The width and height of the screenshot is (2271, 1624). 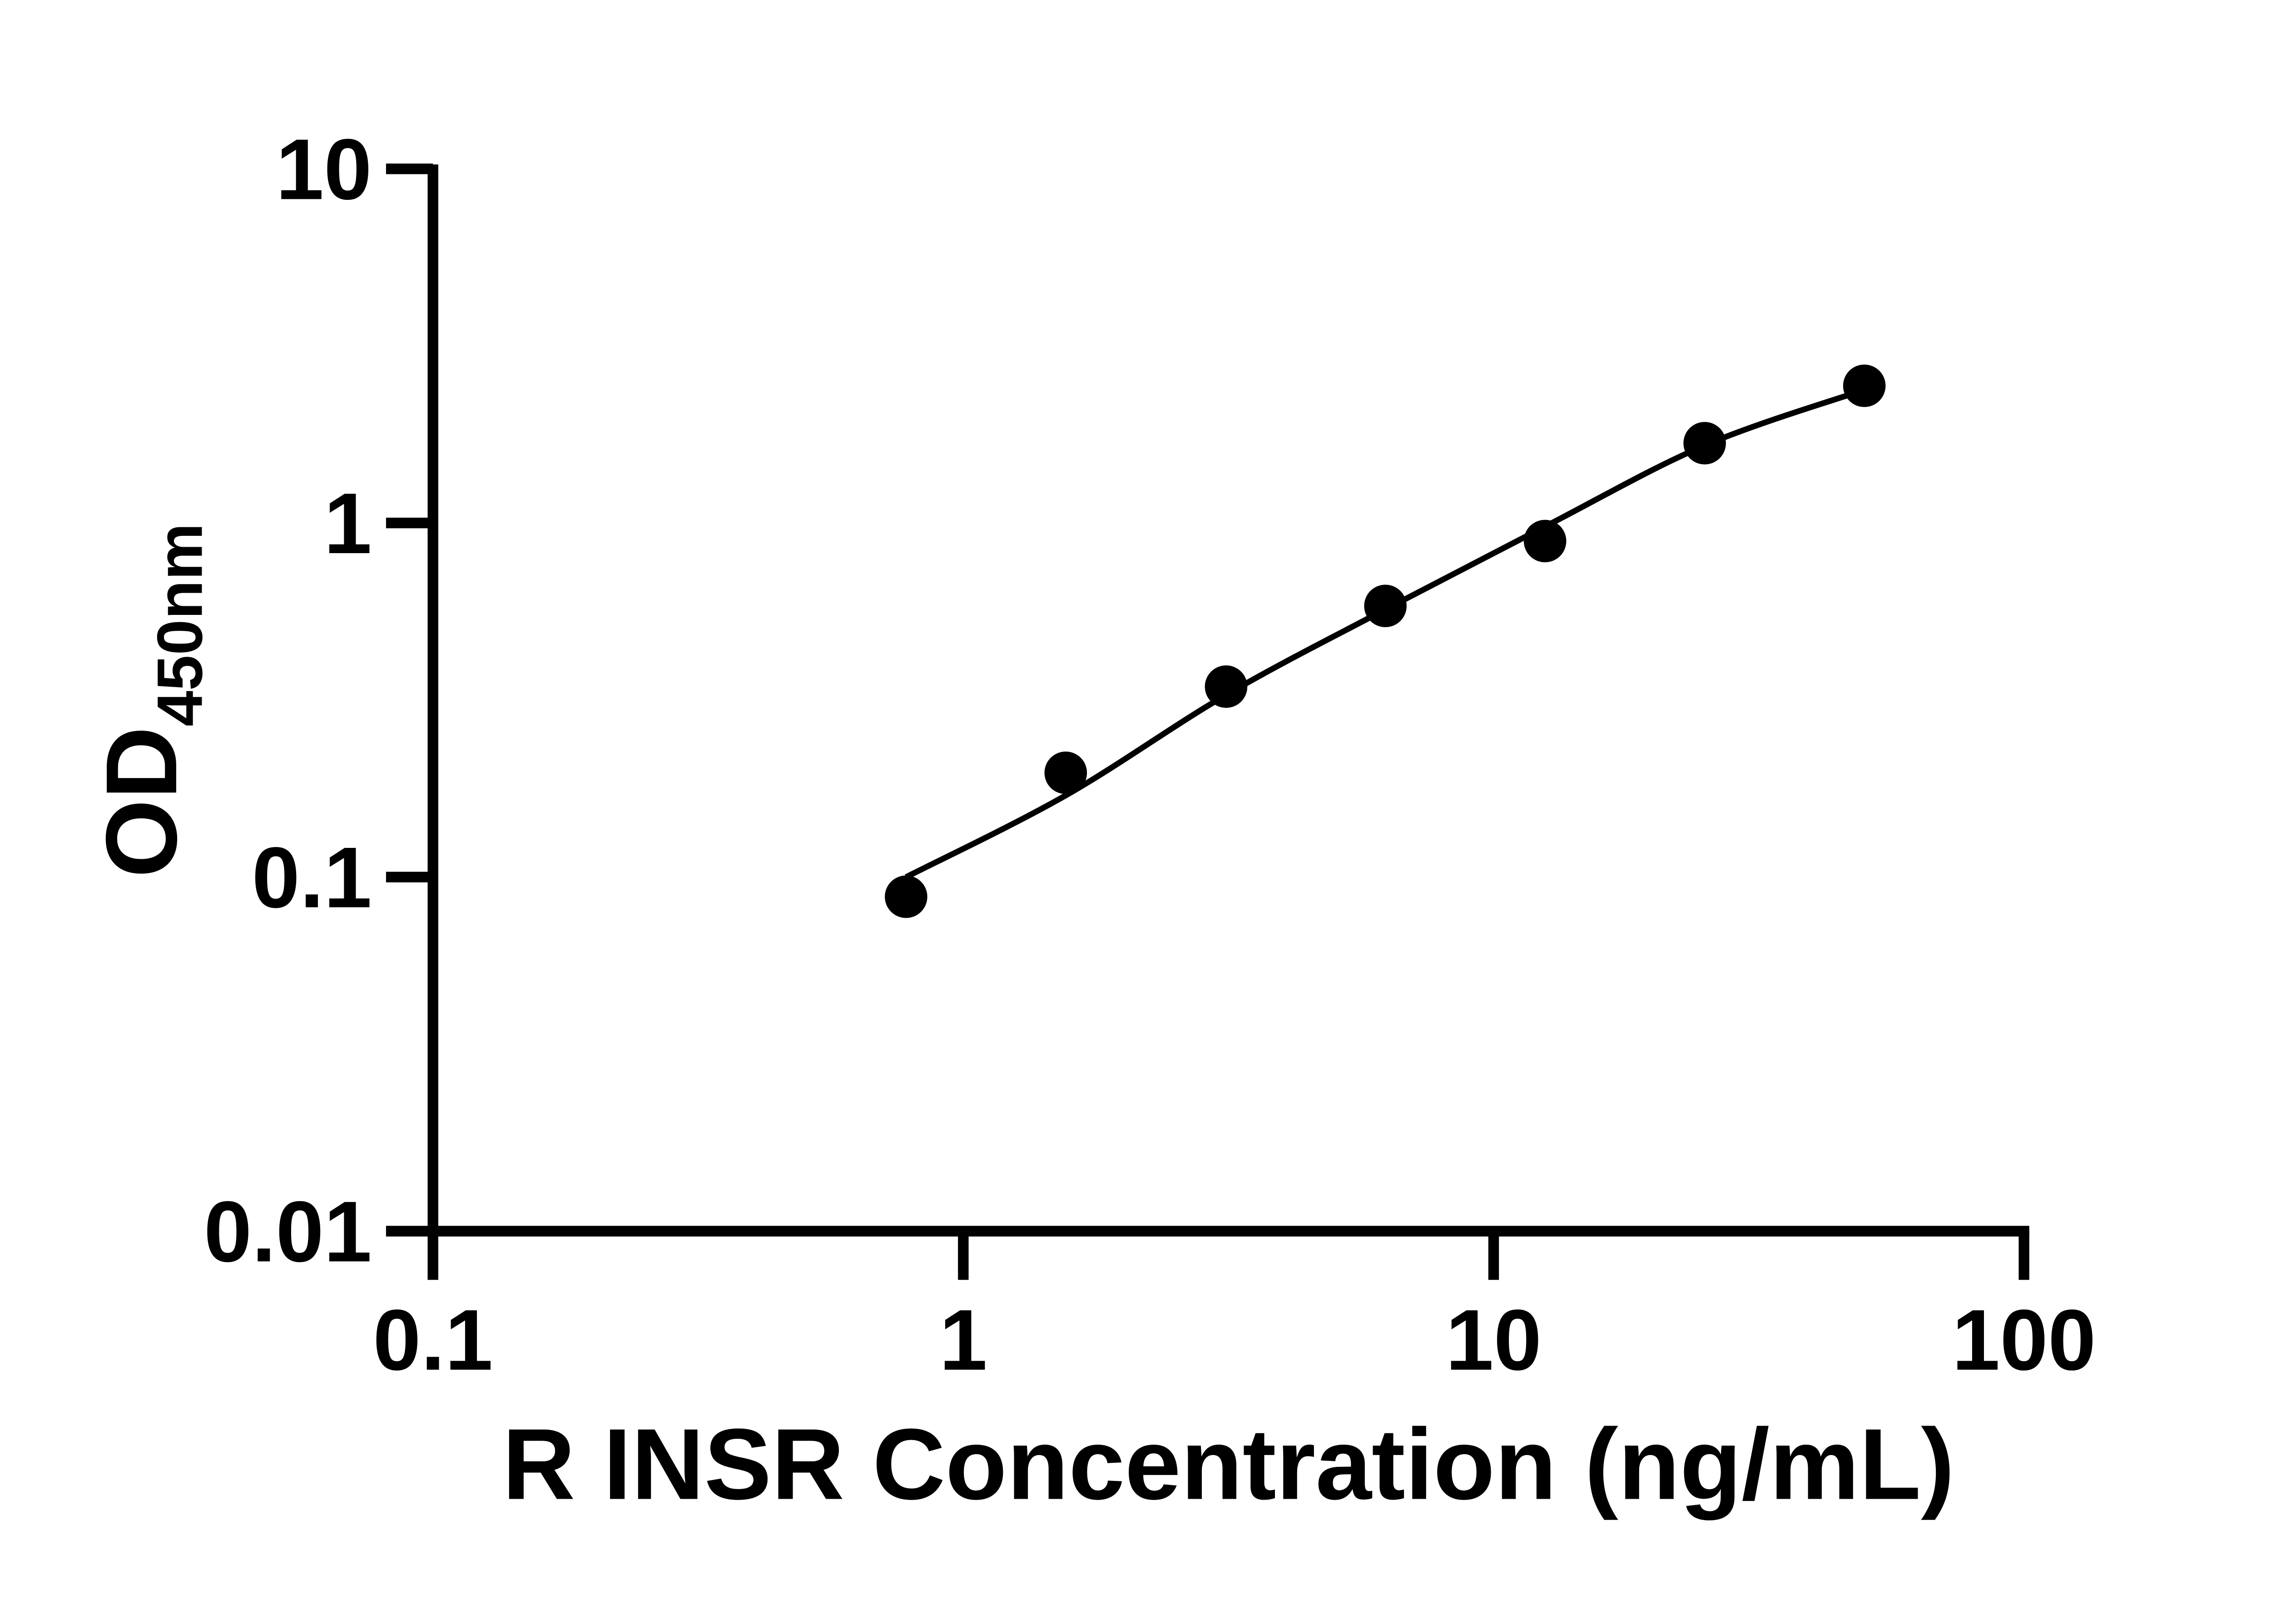 What do you see at coordinates (1226, 686) in the screenshot?
I see `data-point-3.13ng-ml` at bounding box center [1226, 686].